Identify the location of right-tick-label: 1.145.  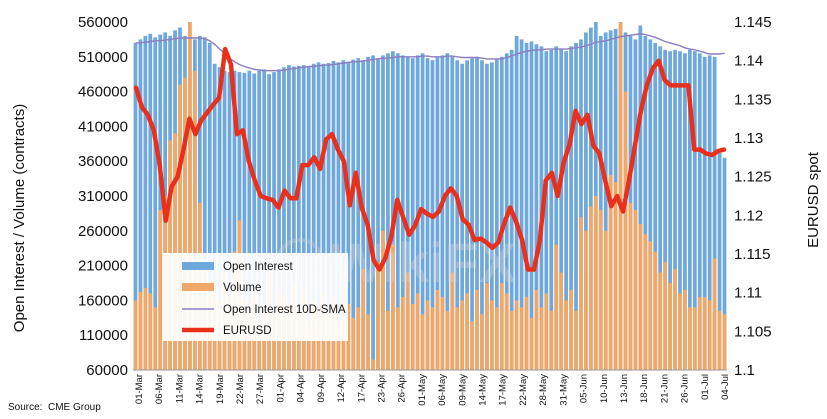
(753, 22).